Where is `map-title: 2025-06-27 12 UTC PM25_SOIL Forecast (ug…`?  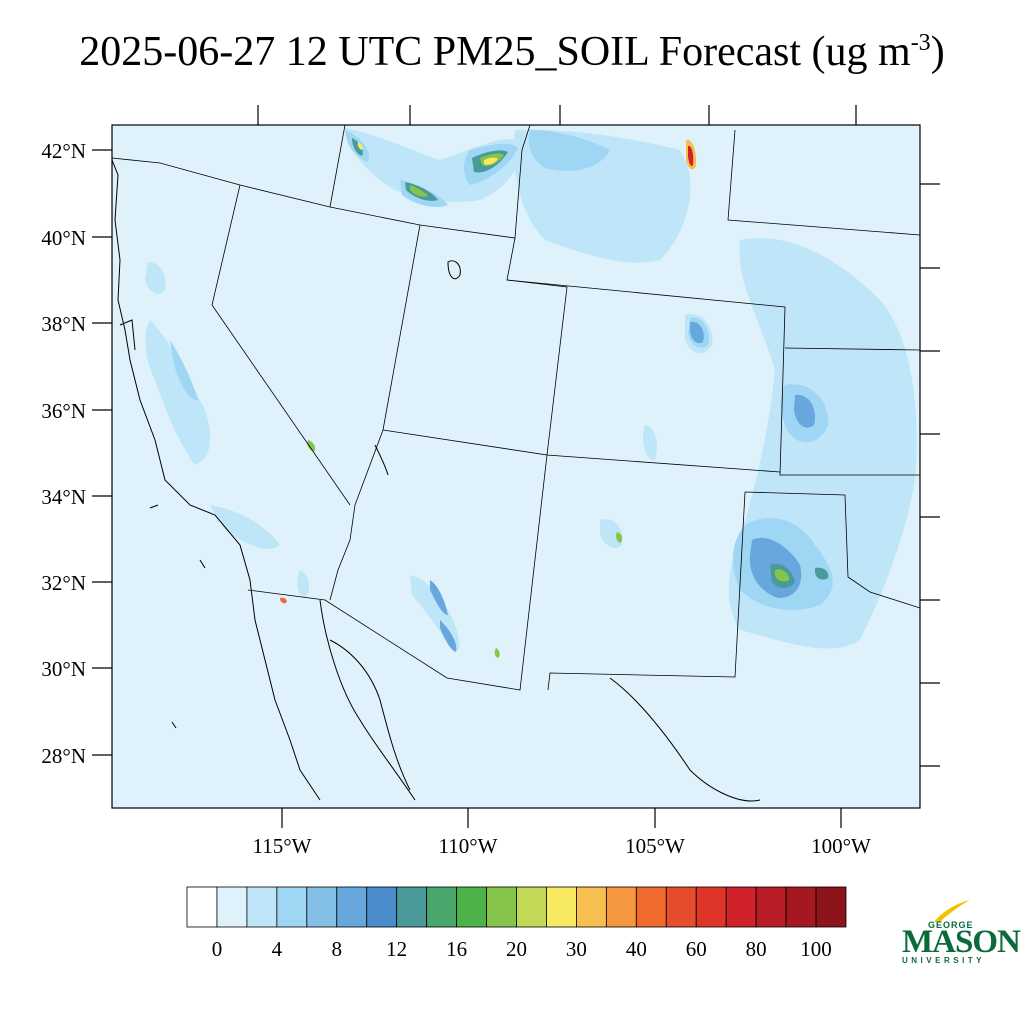
map-title: 2025-06-27 12 UTC PM25_SOIL Forecast (ug… is located at coordinates (512, 52).